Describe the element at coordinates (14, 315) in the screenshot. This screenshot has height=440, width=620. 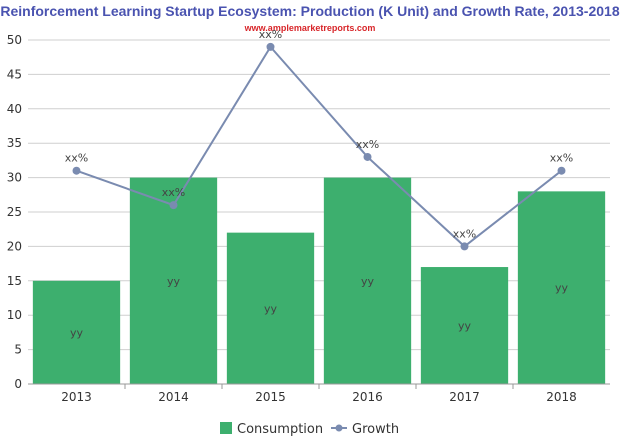
I see `y-tick-label: 10` at that location.